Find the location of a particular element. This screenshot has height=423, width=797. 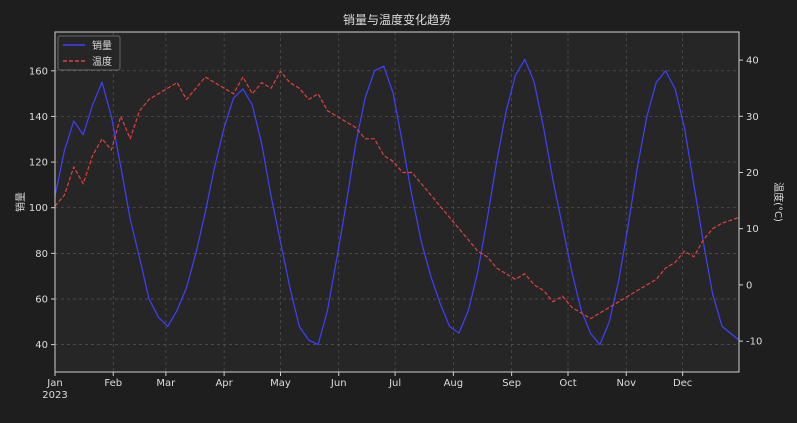

y-tick-label: 120 is located at coordinates (38, 163).